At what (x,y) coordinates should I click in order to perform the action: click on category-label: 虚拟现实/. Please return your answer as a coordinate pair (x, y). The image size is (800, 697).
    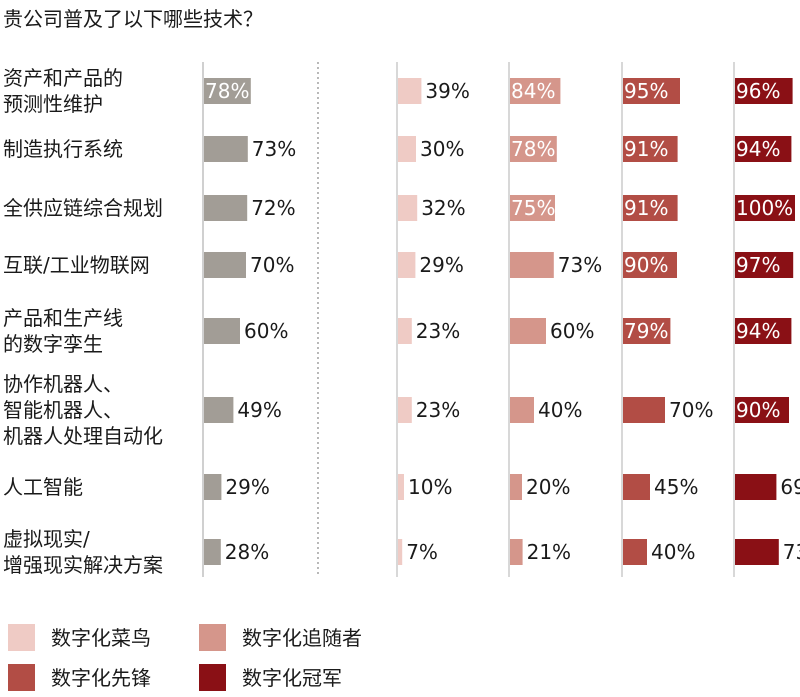
    Looking at the image, I should click on (46, 539).